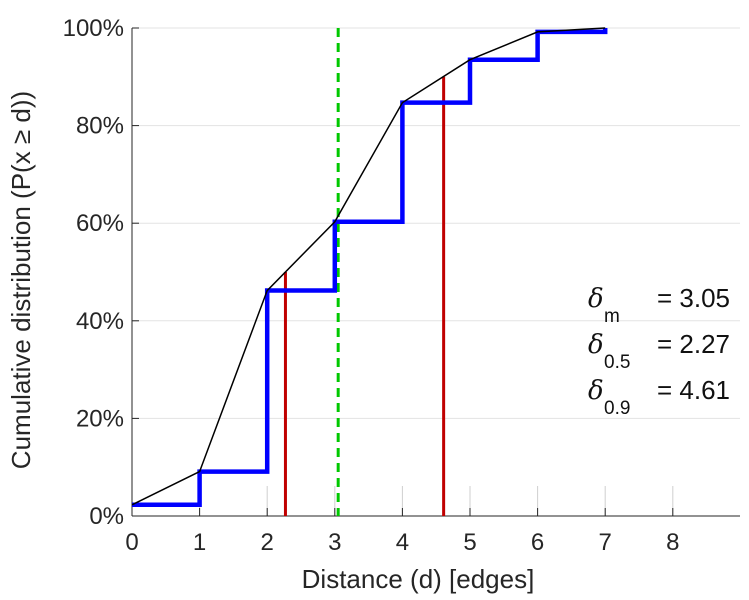 This screenshot has height=600, width=749. What do you see at coordinates (93, 28) in the screenshot?
I see `y-tick-label: 100%` at bounding box center [93, 28].